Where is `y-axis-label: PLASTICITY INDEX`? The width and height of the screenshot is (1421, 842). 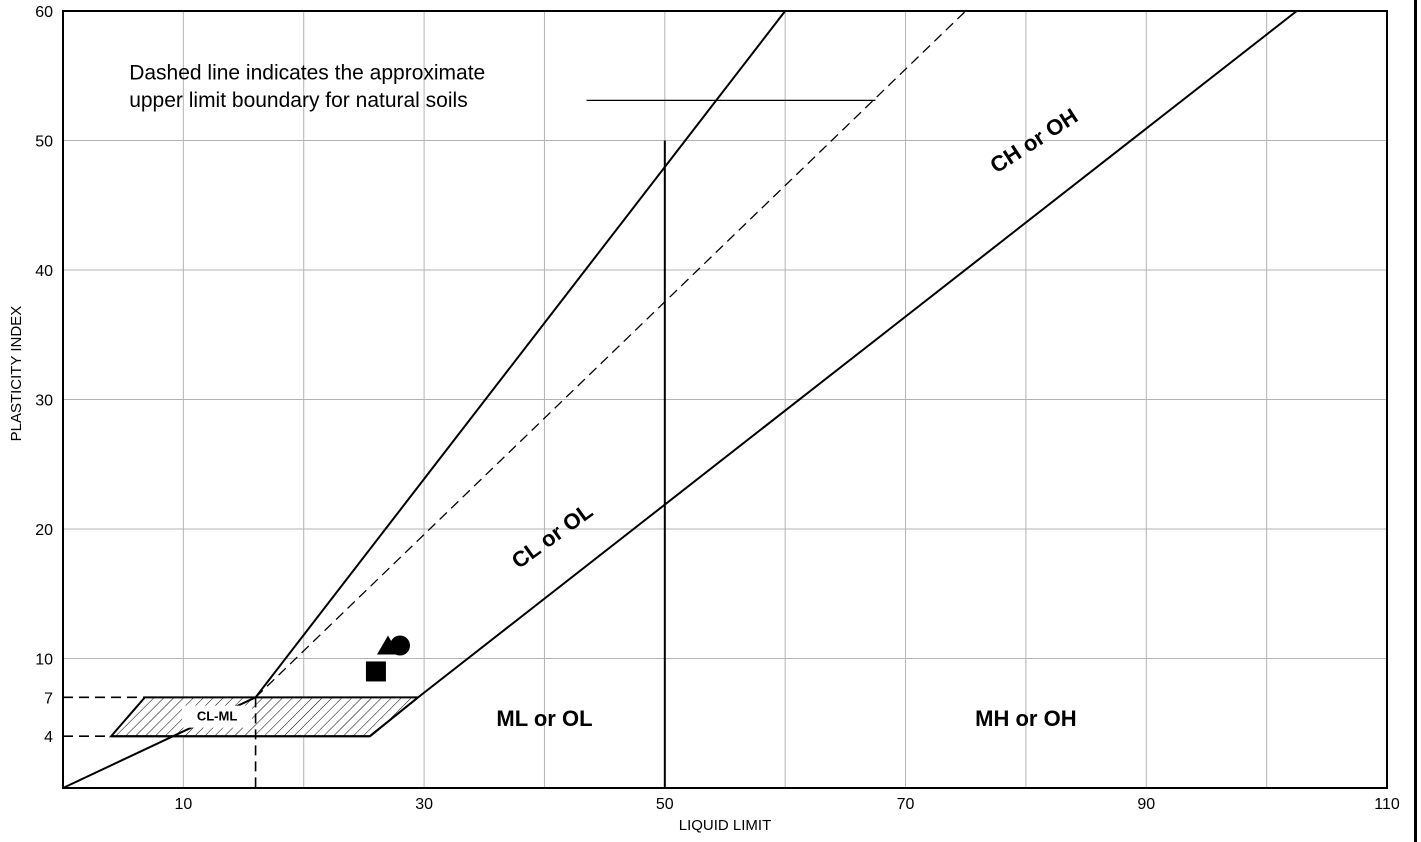 y-axis-label: PLASTICITY INDEX is located at coordinates (16, 374).